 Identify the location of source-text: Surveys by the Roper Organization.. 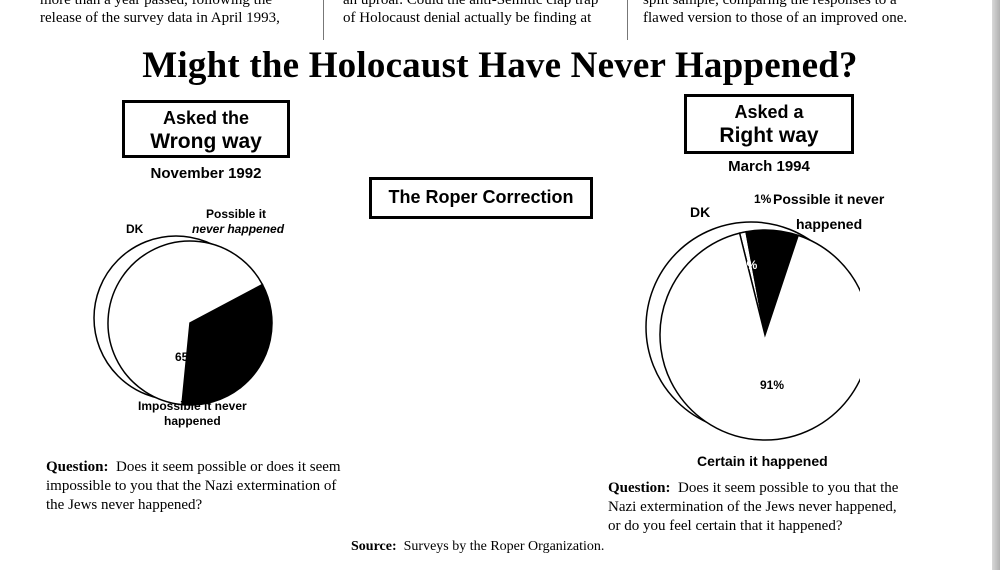
(504, 546).